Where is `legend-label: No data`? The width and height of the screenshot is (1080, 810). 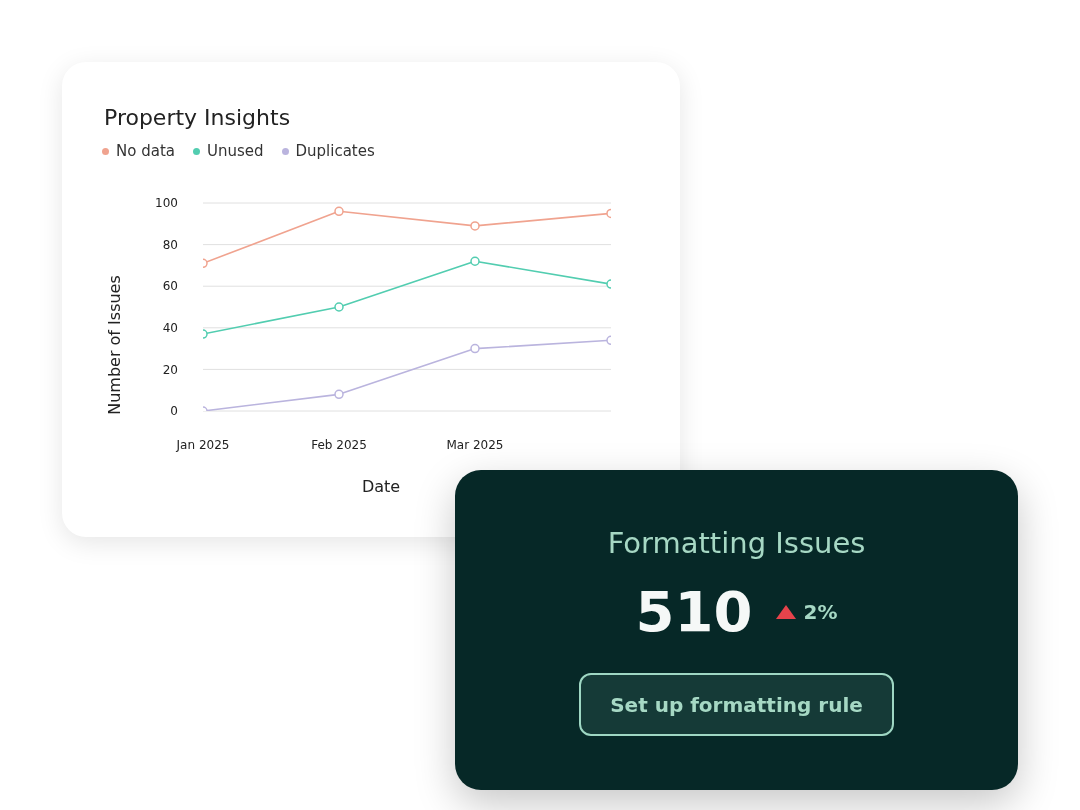
legend-label: No data is located at coordinates (145, 151).